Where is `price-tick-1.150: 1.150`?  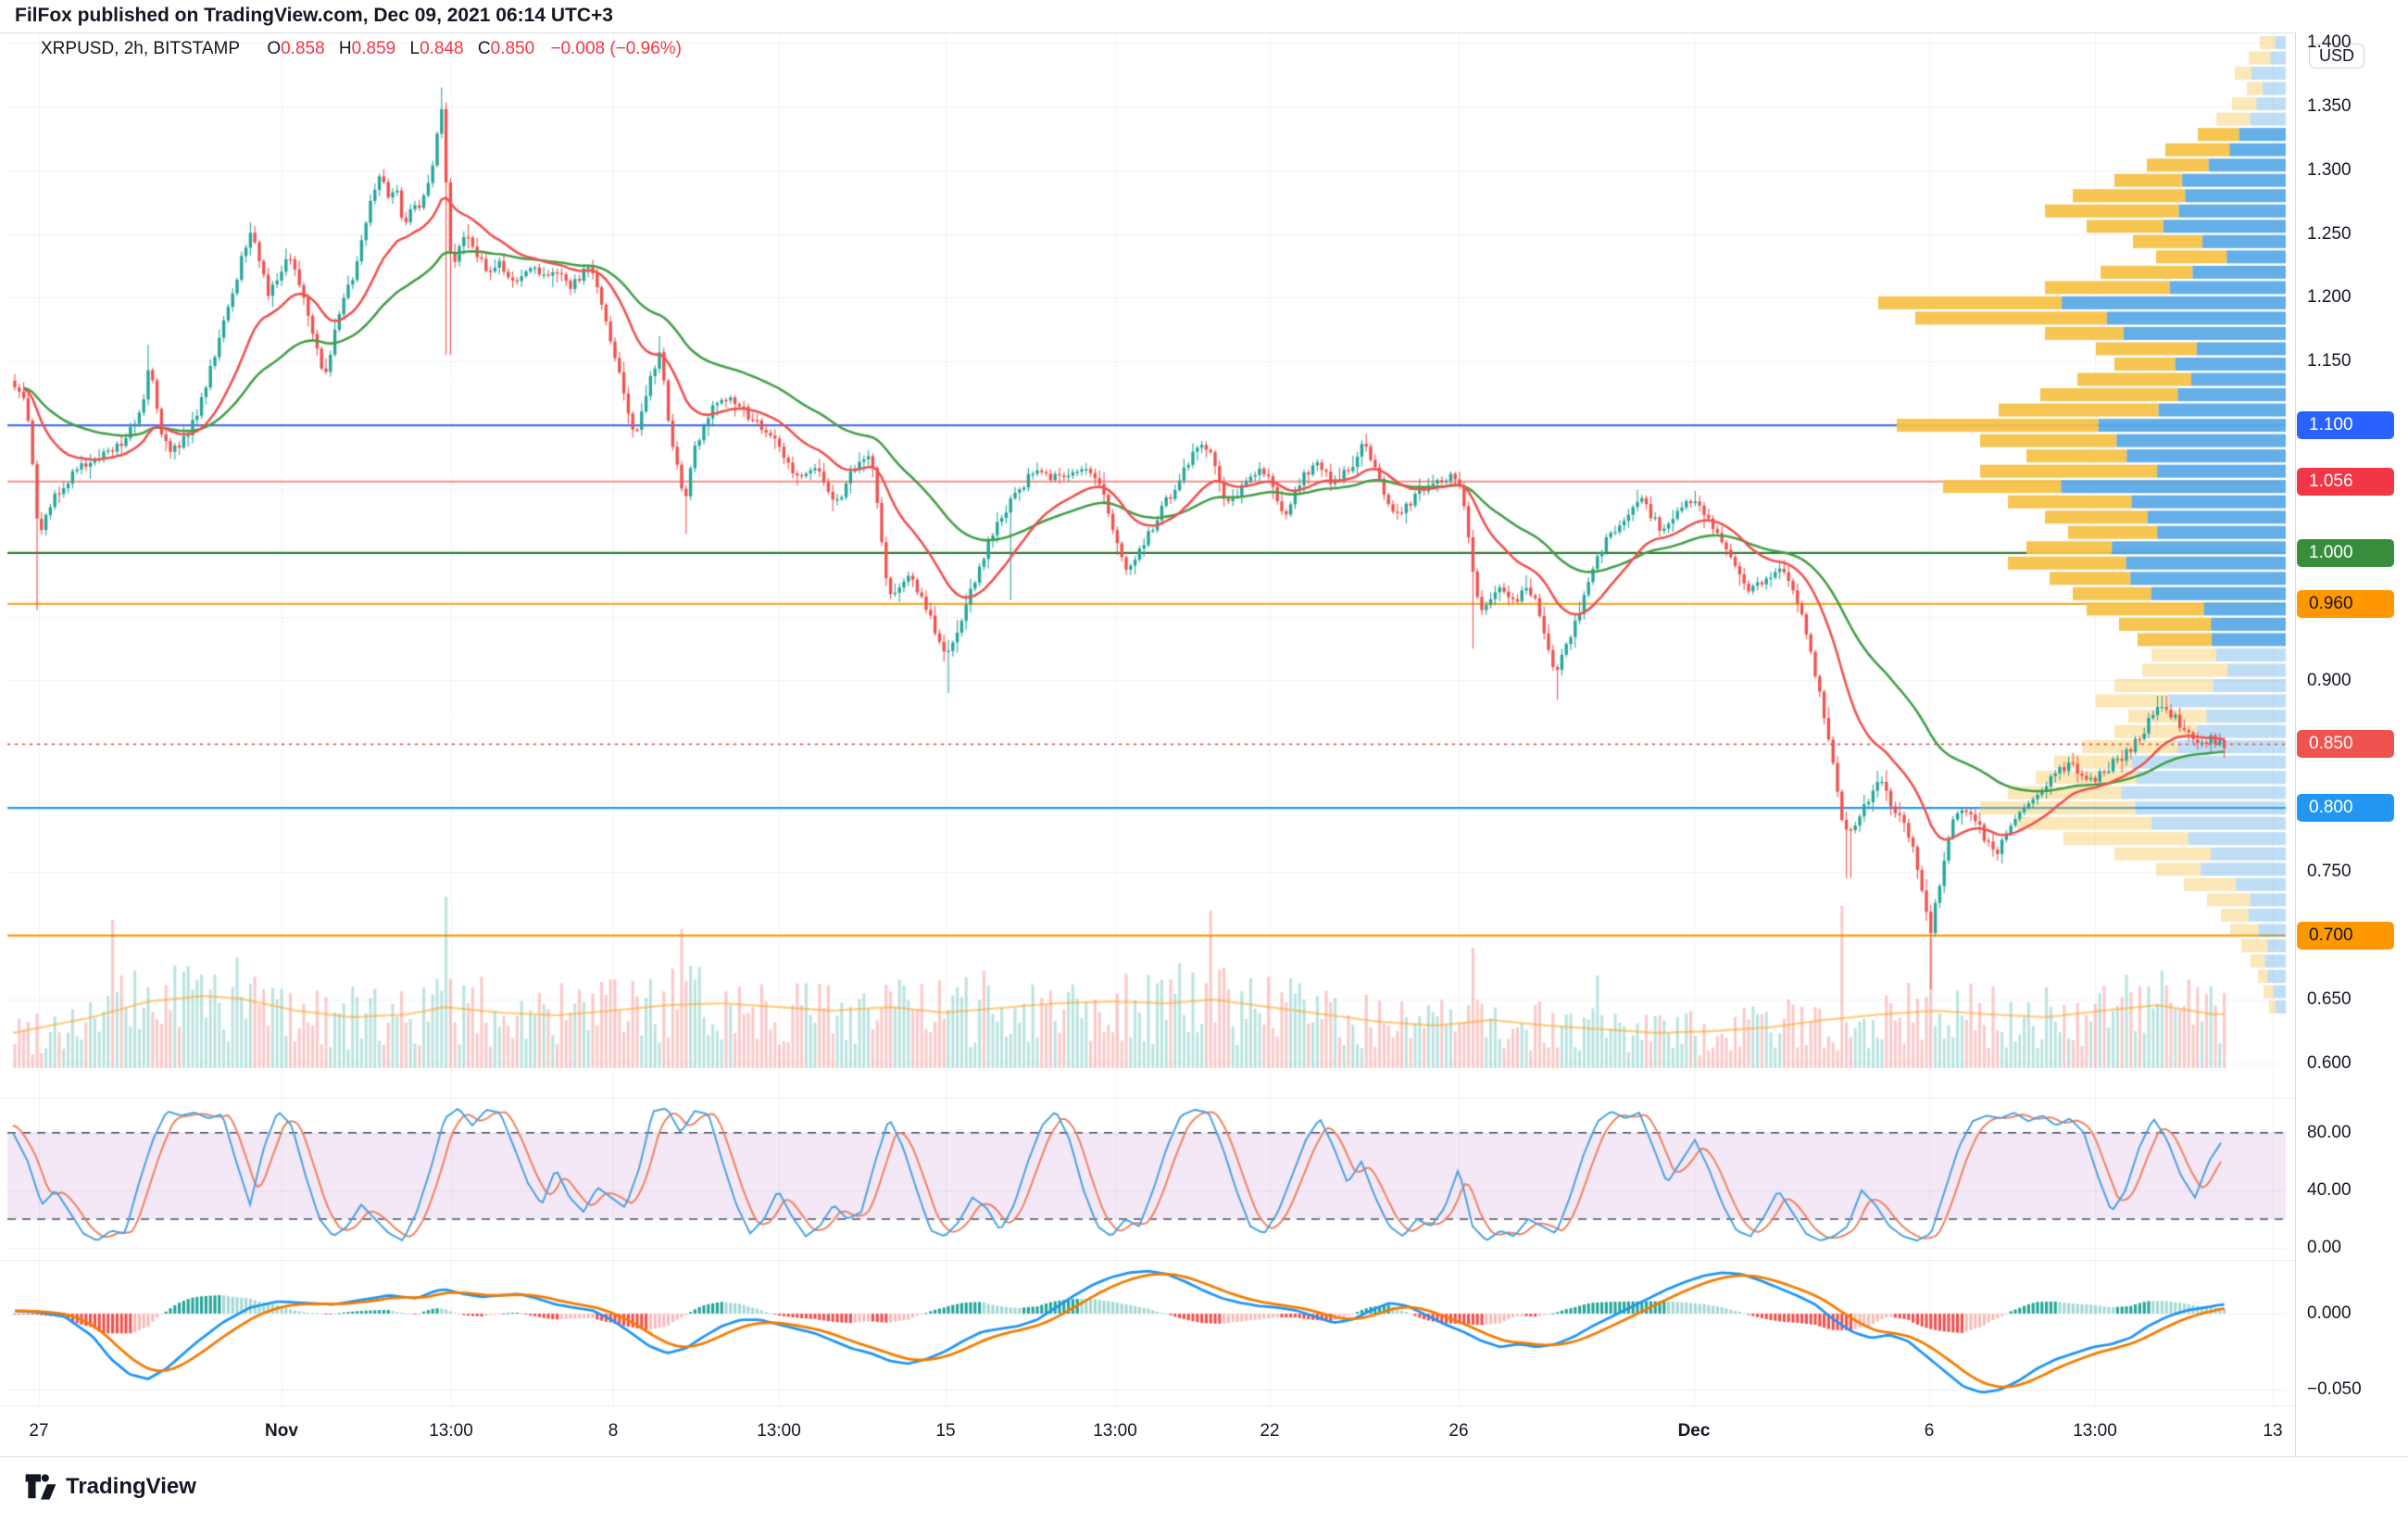 price-tick-1.150: 1.150 is located at coordinates (2329, 361).